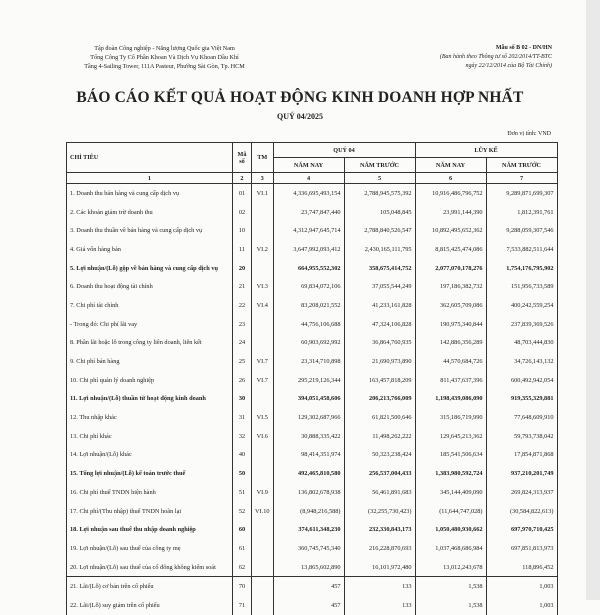 The width and height of the screenshot is (600, 615). Describe the element at coordinates (149, 417) in the screenshot. I see `row-label: 12. Thu nhập khác` at that location.